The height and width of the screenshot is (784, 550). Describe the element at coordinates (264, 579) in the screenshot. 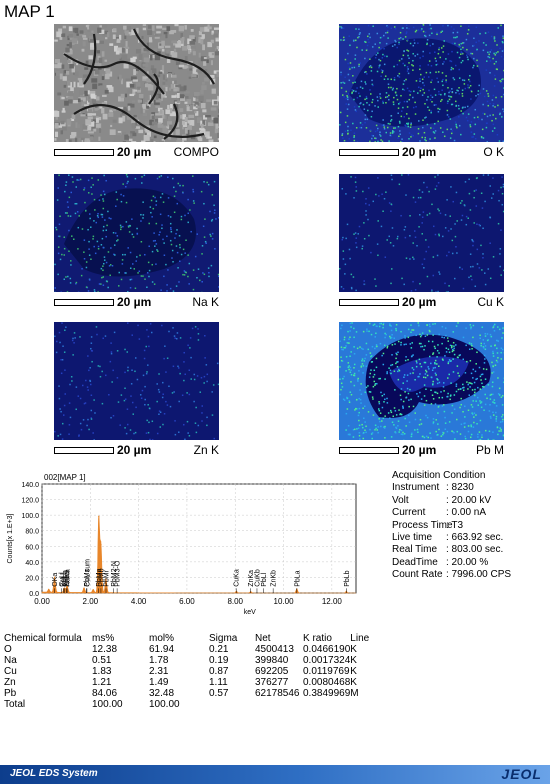

I see `peak-label: PbLl` at that location.